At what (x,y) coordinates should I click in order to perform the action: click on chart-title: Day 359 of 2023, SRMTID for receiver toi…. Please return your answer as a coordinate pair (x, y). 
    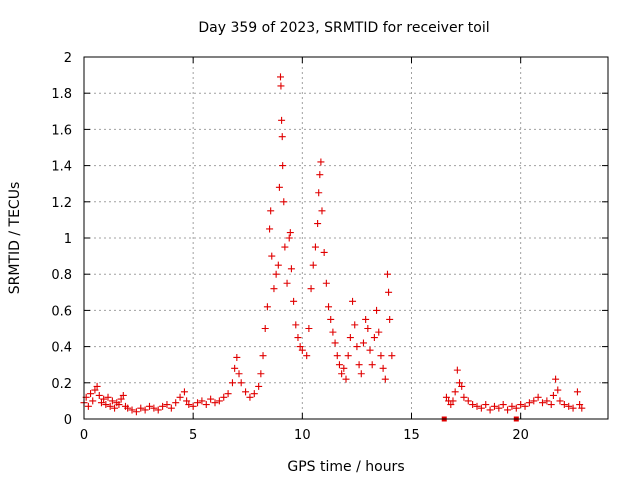
    Looking at the image, I should click on (343, 28).